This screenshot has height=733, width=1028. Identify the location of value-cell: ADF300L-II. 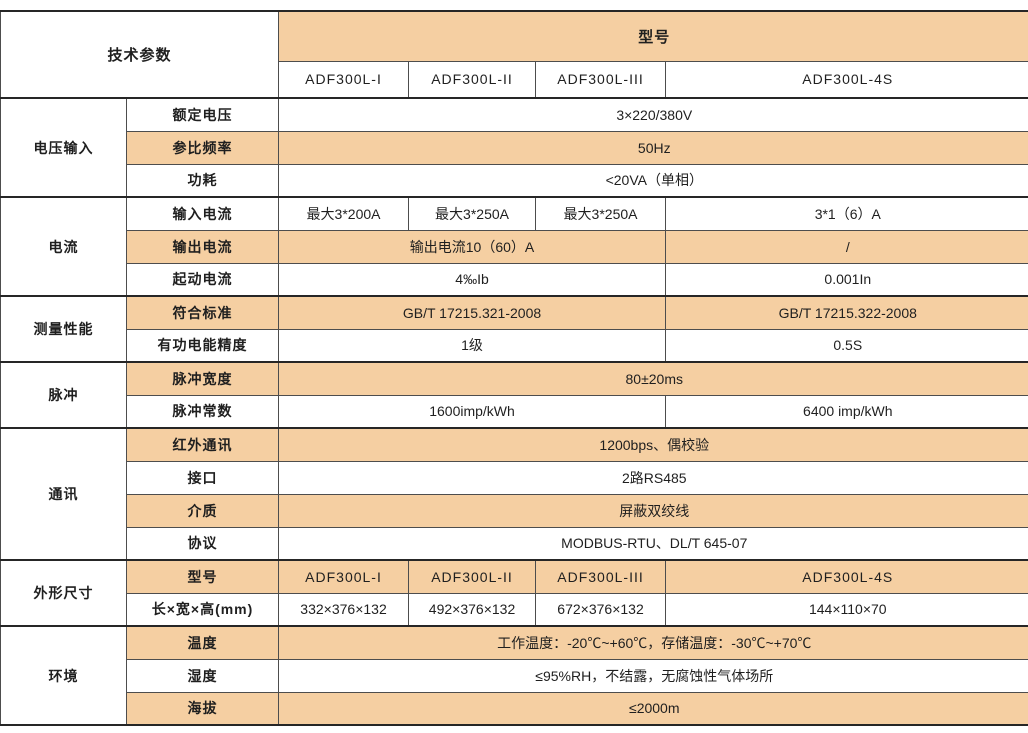
(472, 576).